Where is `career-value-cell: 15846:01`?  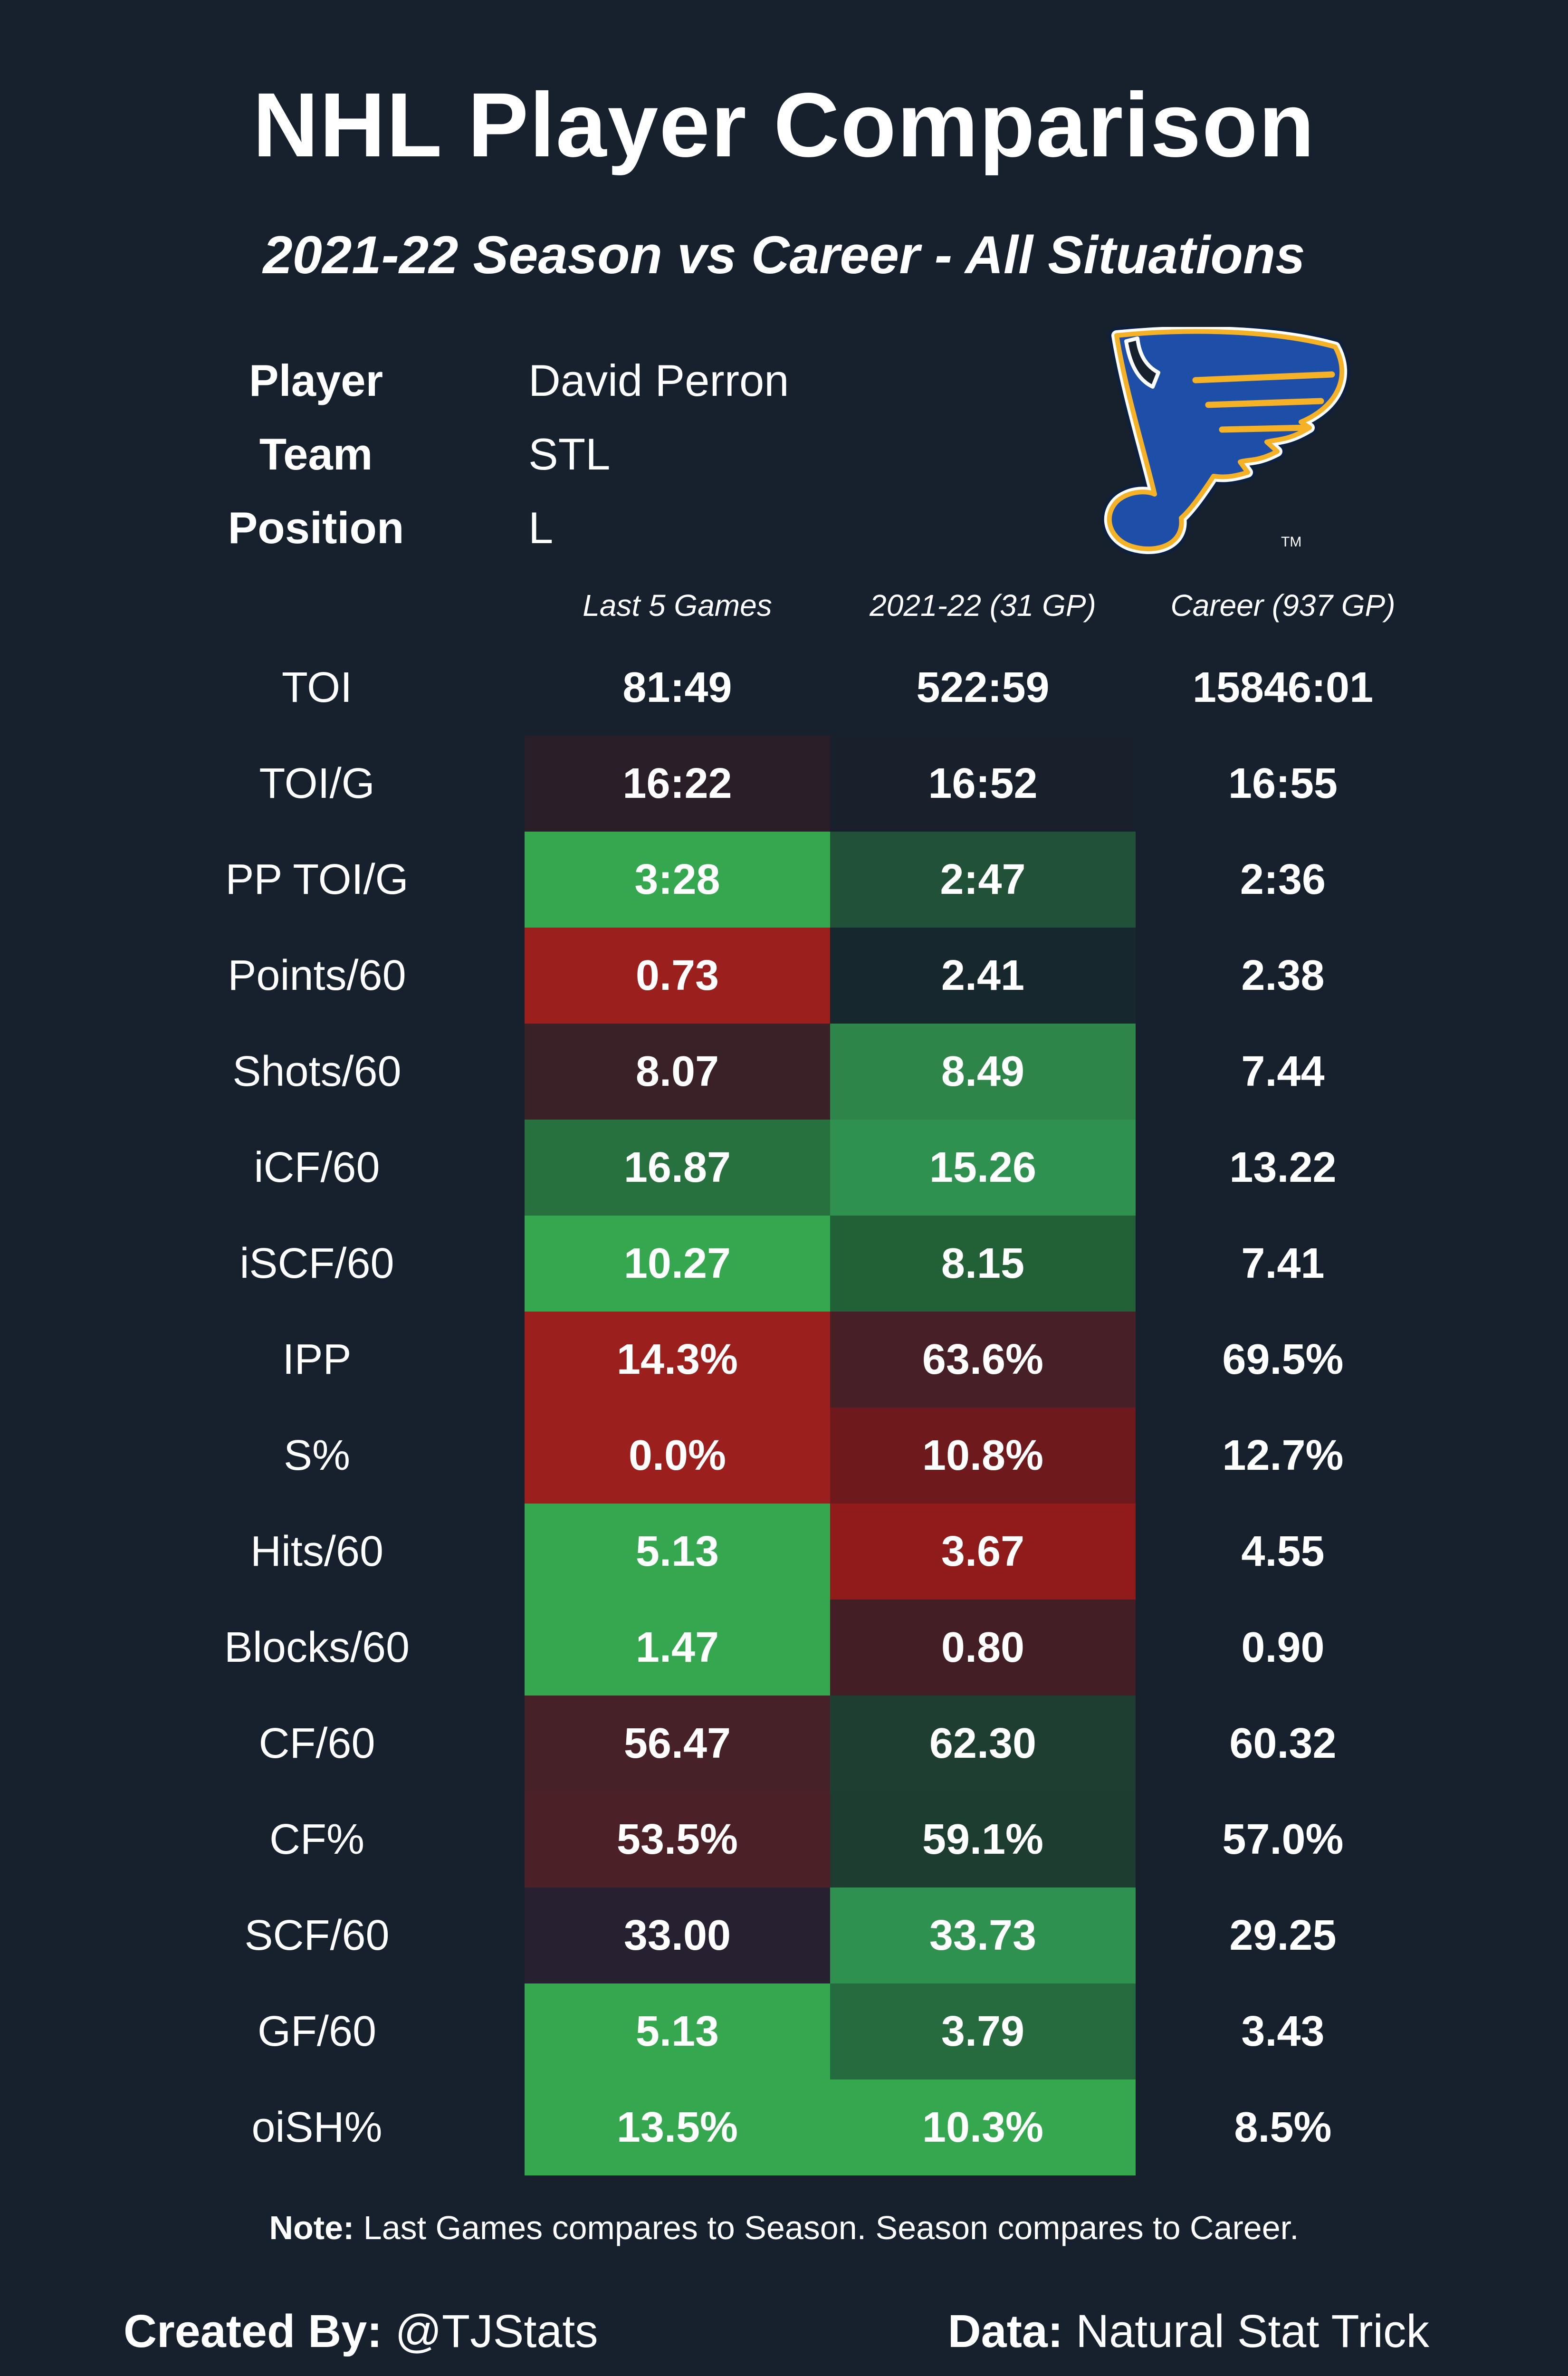 career-value-cell: 15846:01 is located at coordinates (1283, 687).